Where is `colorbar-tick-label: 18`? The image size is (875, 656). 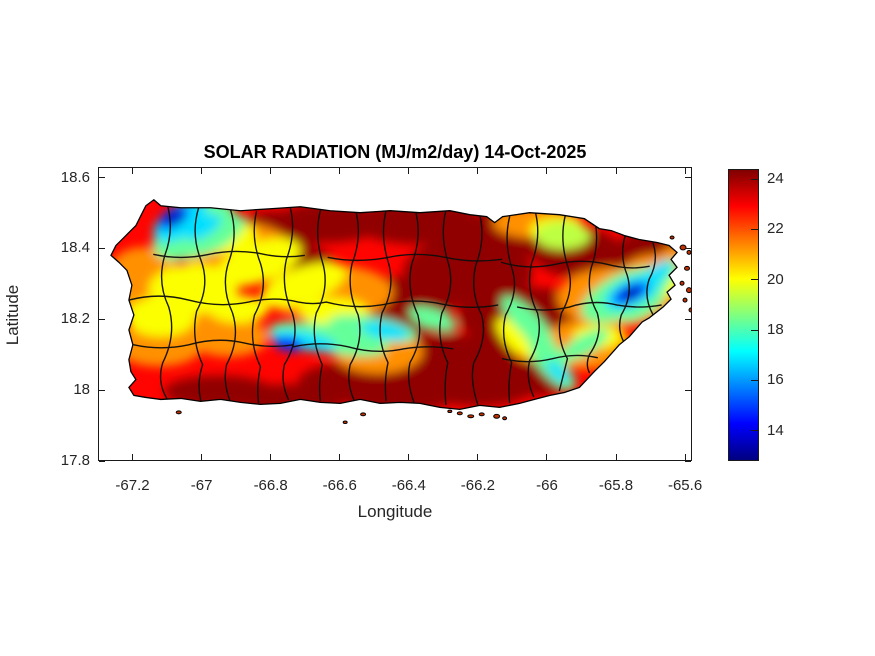
colorbar-tick-label: 18 is located at coordinates (775, 330).